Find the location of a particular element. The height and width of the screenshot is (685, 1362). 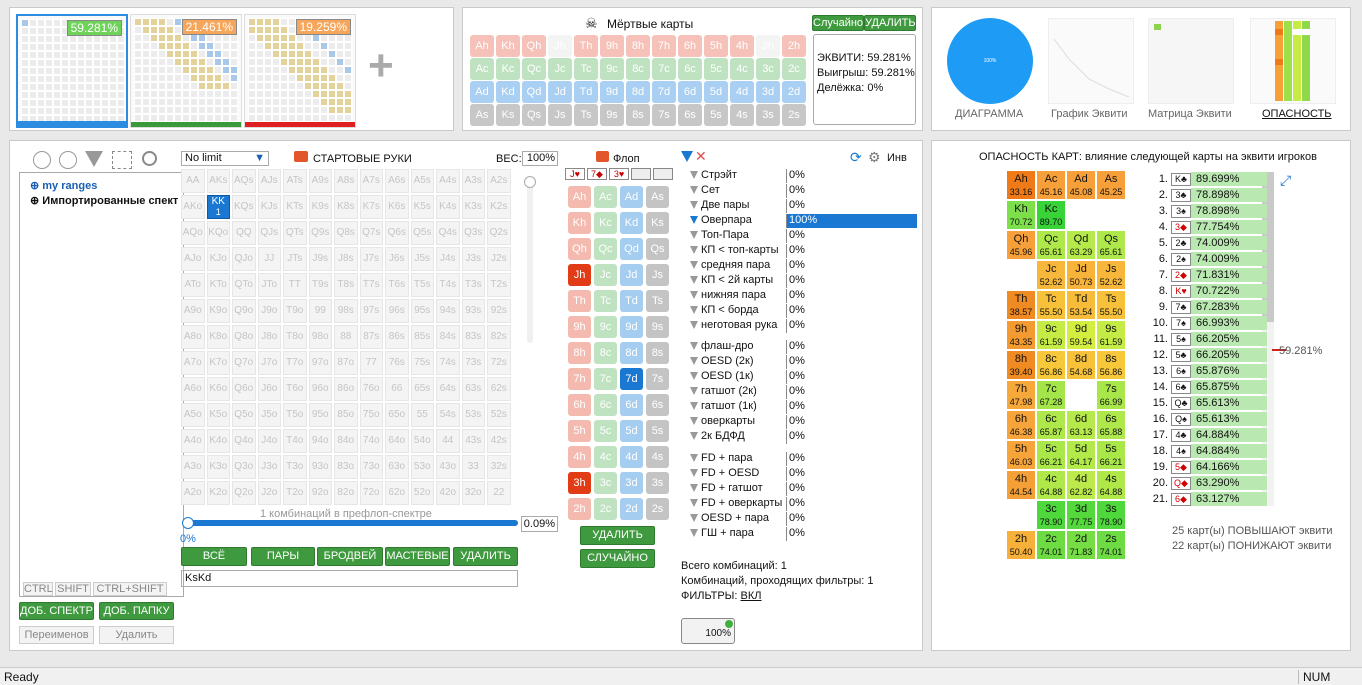

hand-cell: 64o is located at coordinates (397, 441).